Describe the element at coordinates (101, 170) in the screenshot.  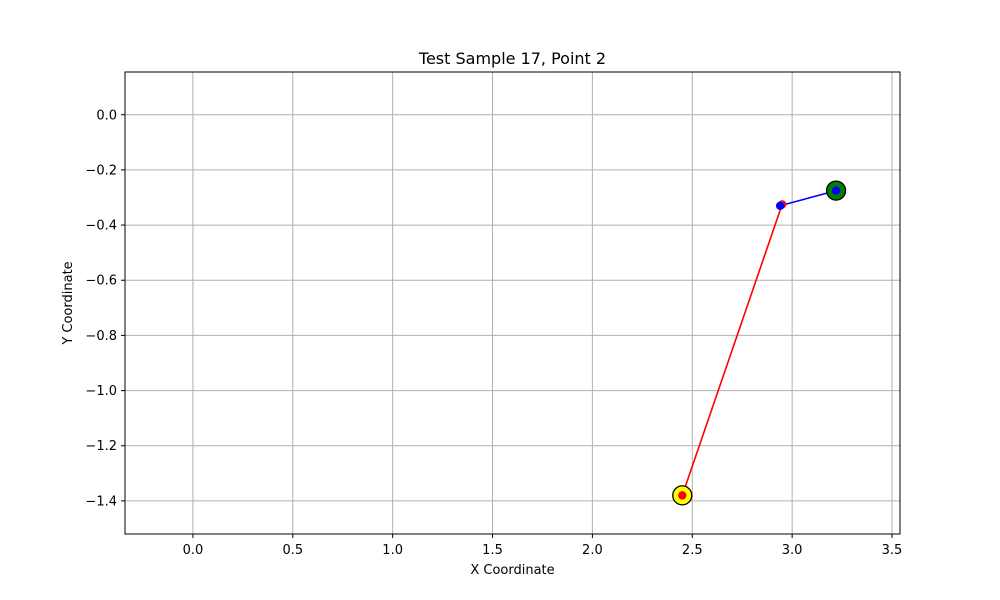
I see `y-tick-label: −0.2` at that location.